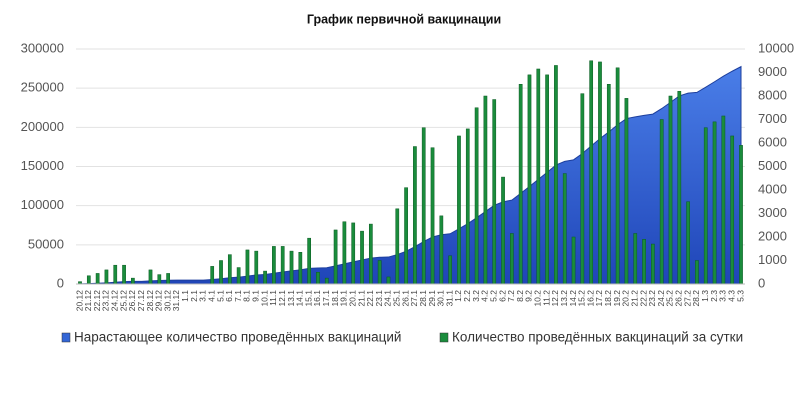 The image size is (808, 420). I want to click on y-tick-label: 250000, so click(42, 87).